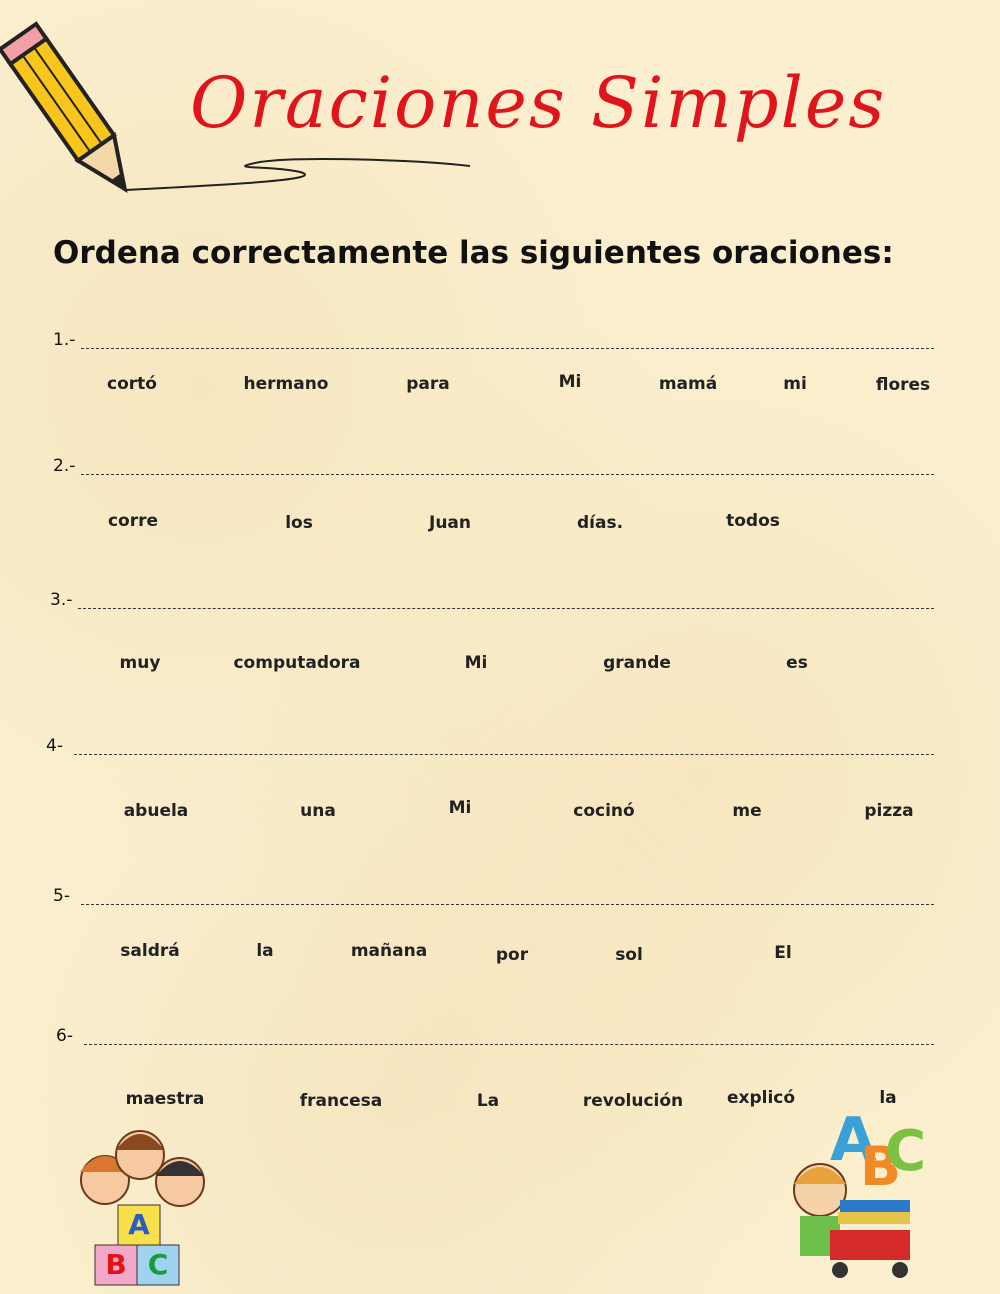 The width and height of the screenshot is (1000, 1294). What do you see at coordinates (341, 1101) in the screenshot?
I see `word-chip: francesa` at bounding box center [341, 1101].